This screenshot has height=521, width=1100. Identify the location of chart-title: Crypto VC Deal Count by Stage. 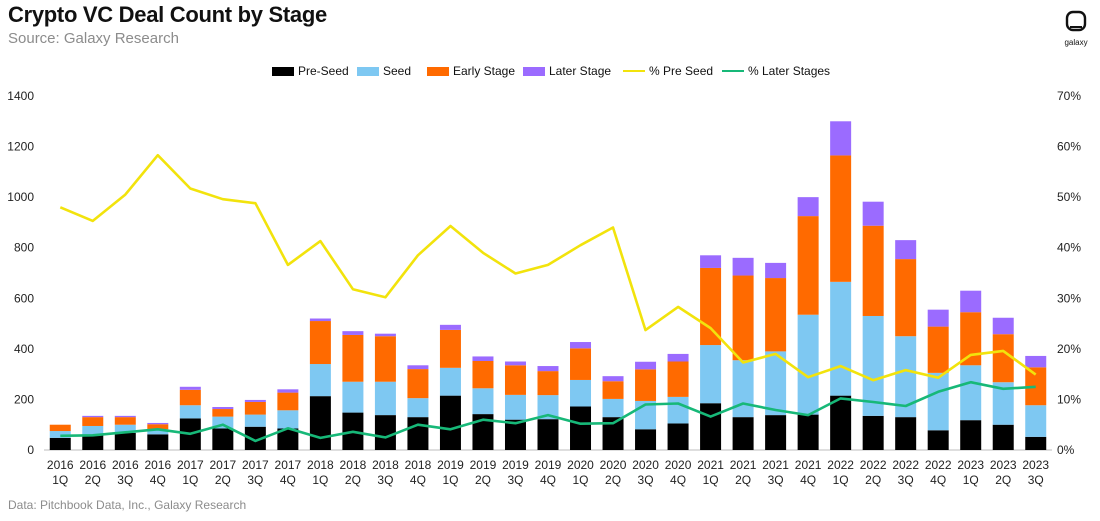
(167, 14).